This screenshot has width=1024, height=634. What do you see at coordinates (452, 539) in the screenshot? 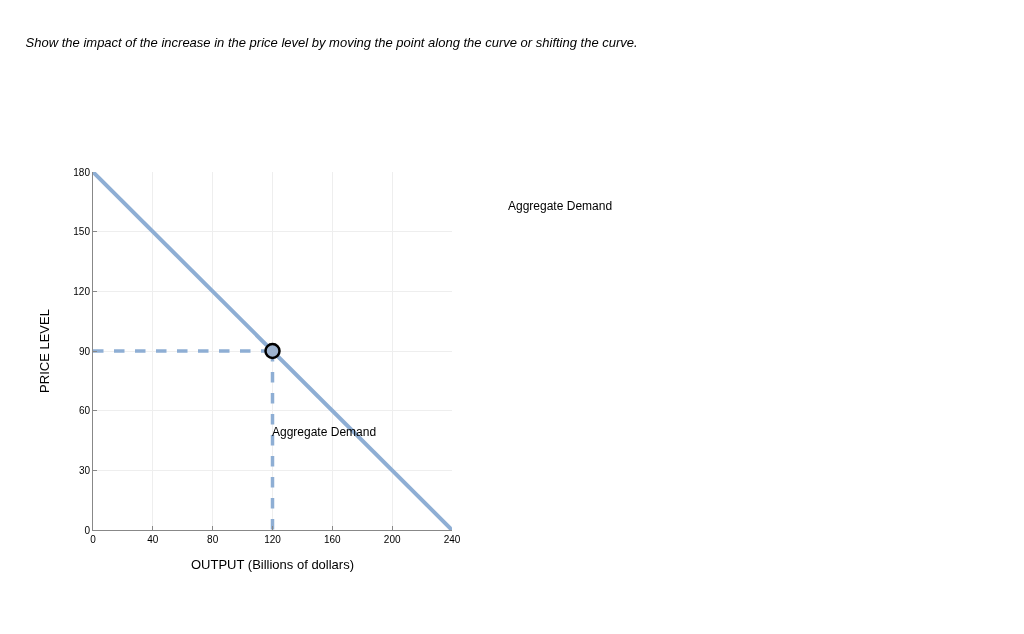
I see `x-tick-label: 240` at bounding box center [452, 539].